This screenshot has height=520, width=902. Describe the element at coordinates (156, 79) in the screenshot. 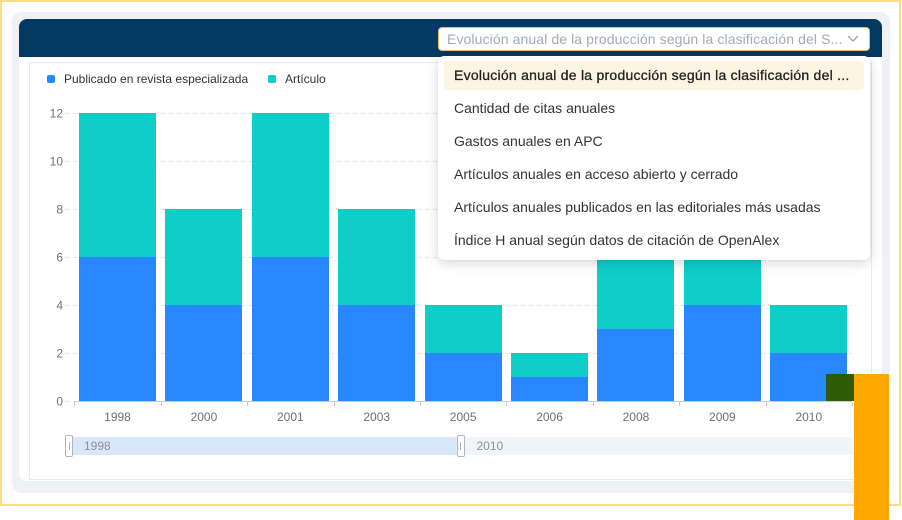

I see `legend-label: Publicado en revista especializada` at that location.